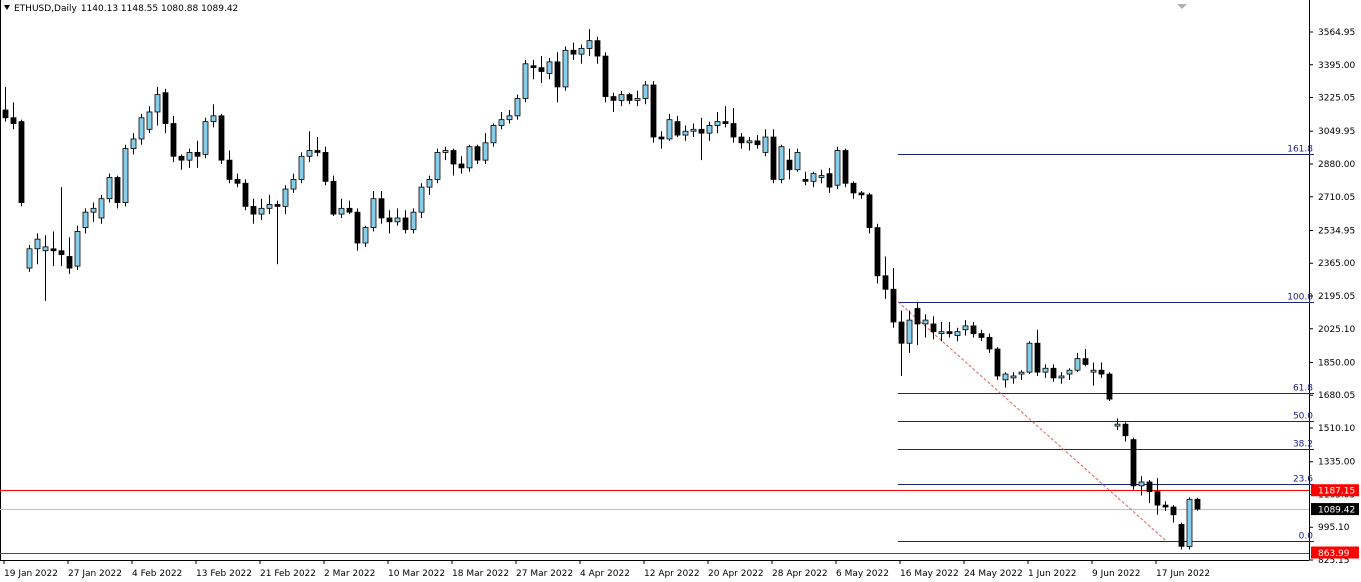  I want to click on y-tick-label: 1680.05, so click(1336, 396).